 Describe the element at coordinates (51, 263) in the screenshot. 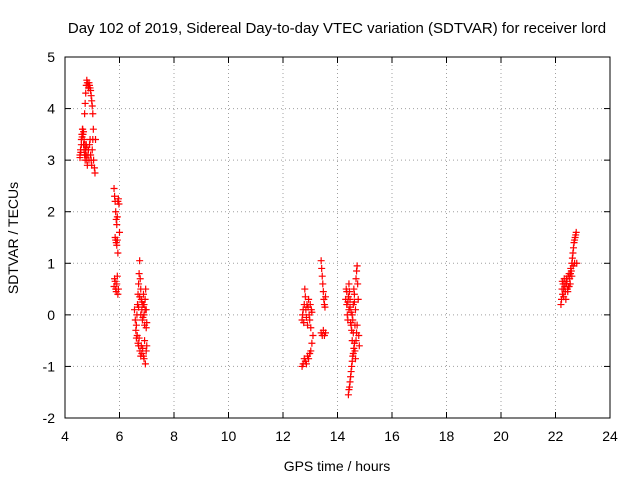

I see `y-tick-label: 1` at that location.